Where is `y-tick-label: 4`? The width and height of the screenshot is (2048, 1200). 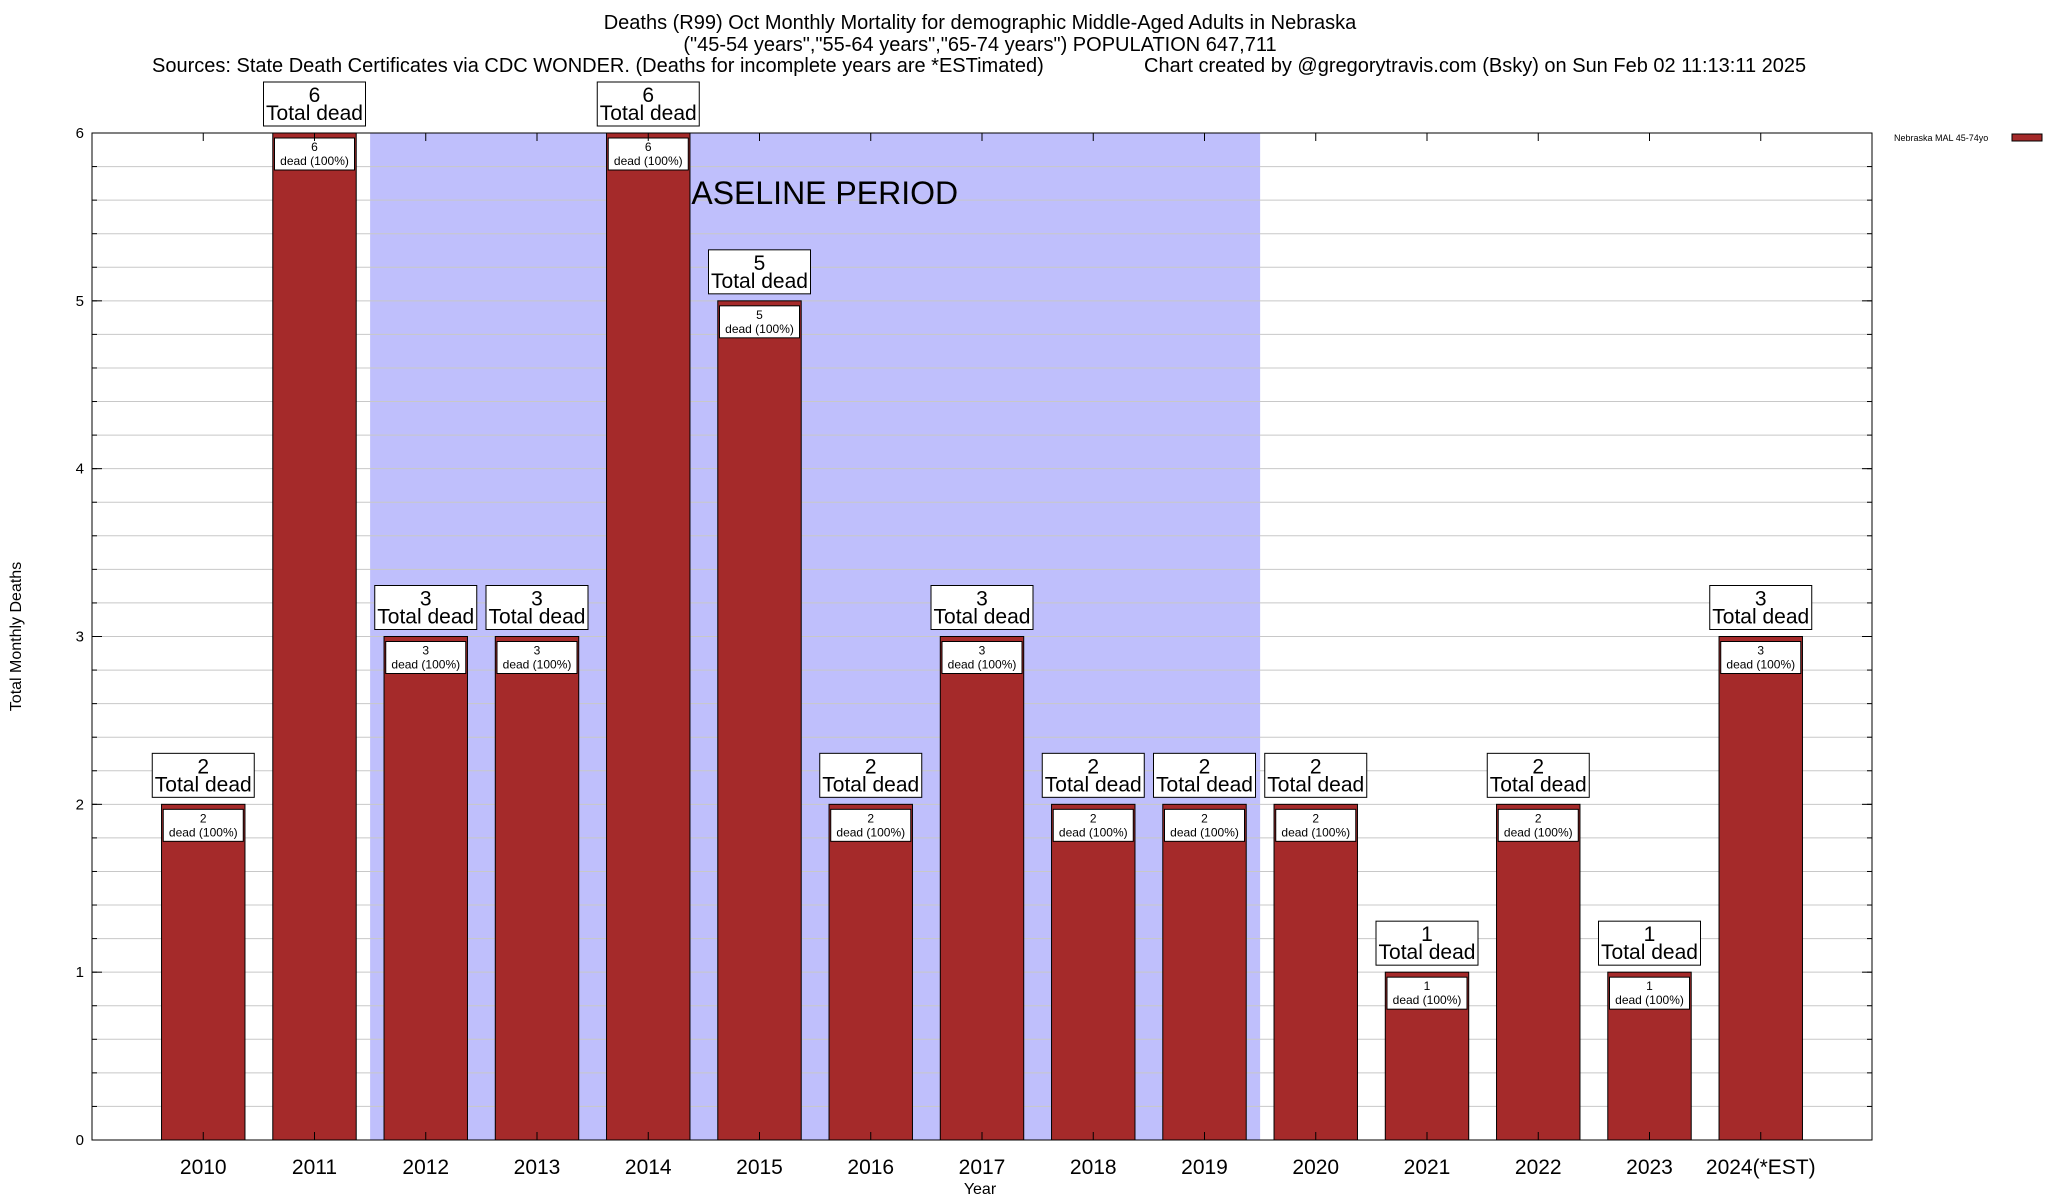 y-tick-label: 4 is located at coordinates (80, 469).